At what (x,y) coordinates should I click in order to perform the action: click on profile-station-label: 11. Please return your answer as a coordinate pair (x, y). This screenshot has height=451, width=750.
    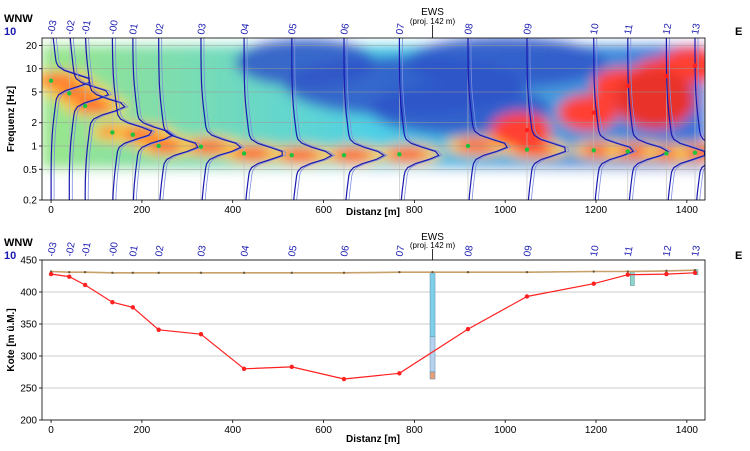
    Looking at the image, I should click on (629, 251).